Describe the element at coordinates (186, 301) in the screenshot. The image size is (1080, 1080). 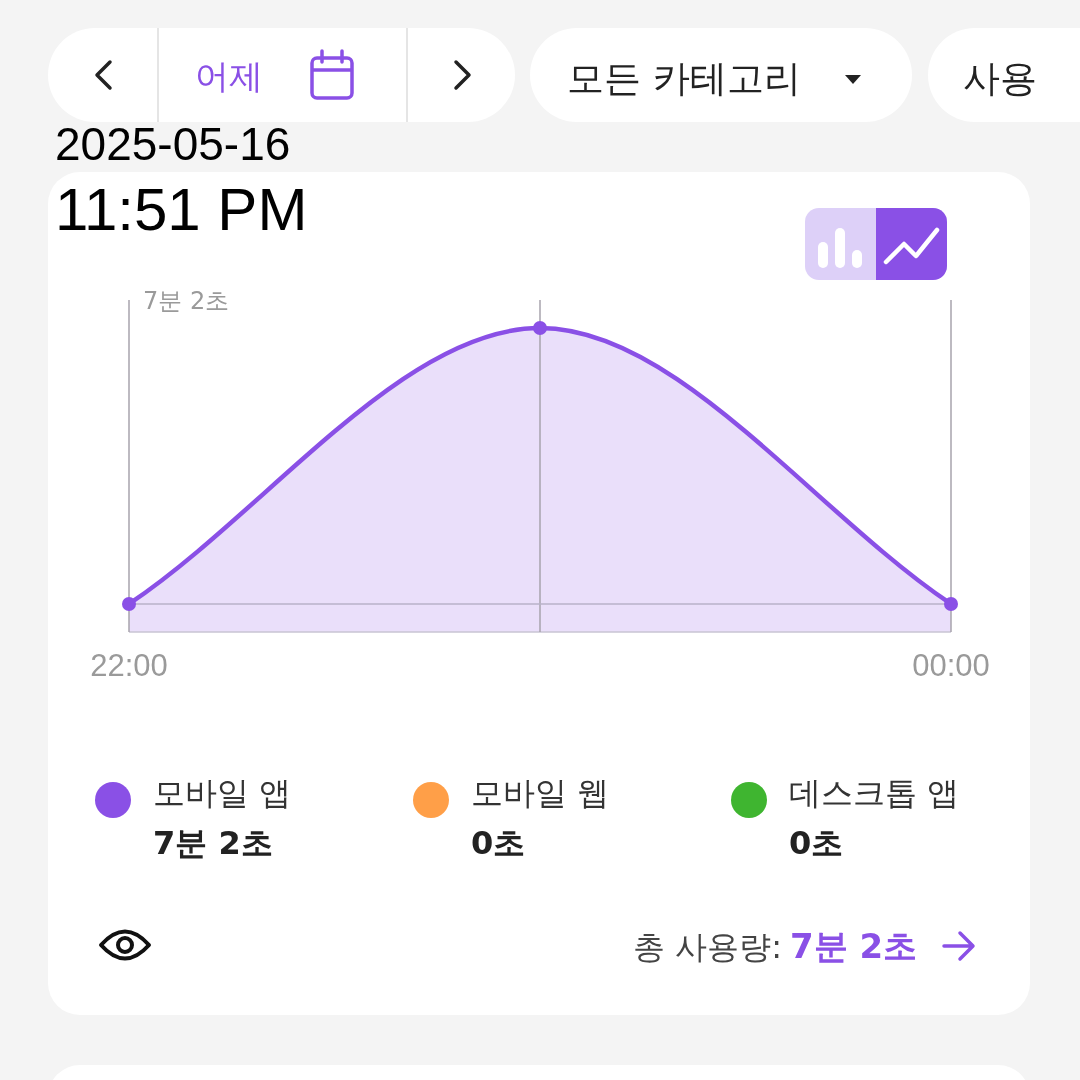
I see `axis-top-label: 7분 2초` at that location.